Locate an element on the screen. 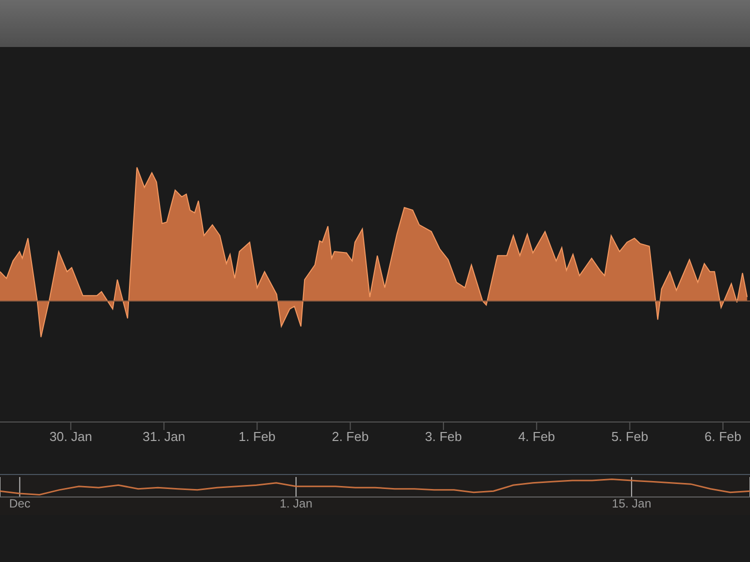  x-tick-label: 31. Jan is located at coordinates (164, 436).